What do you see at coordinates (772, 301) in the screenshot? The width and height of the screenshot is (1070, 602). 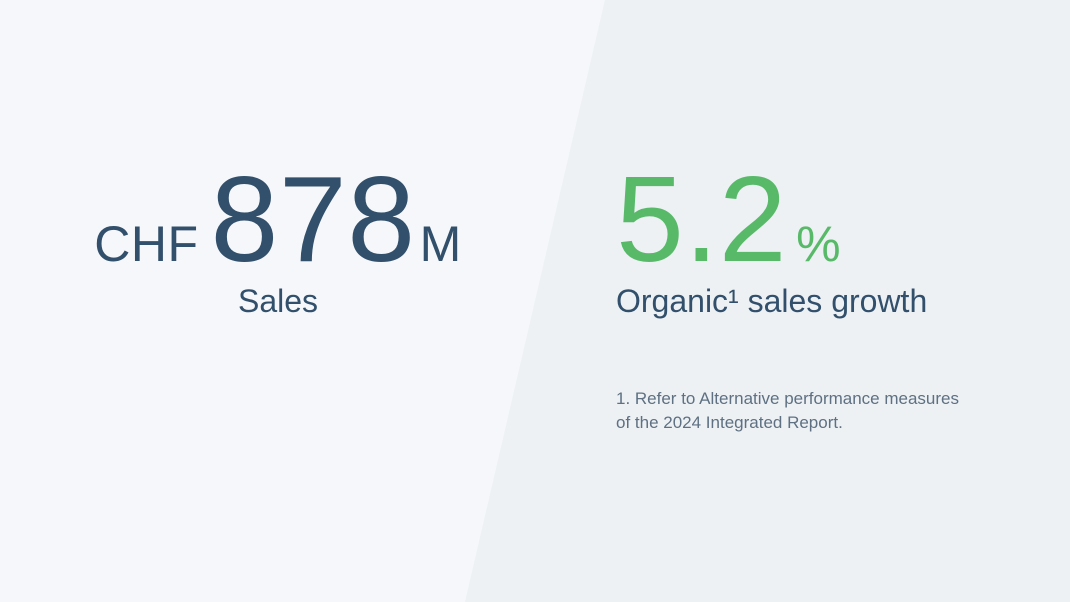 I see `growth-label: Organic¹ sales growth` at bounding box center [772, 301].